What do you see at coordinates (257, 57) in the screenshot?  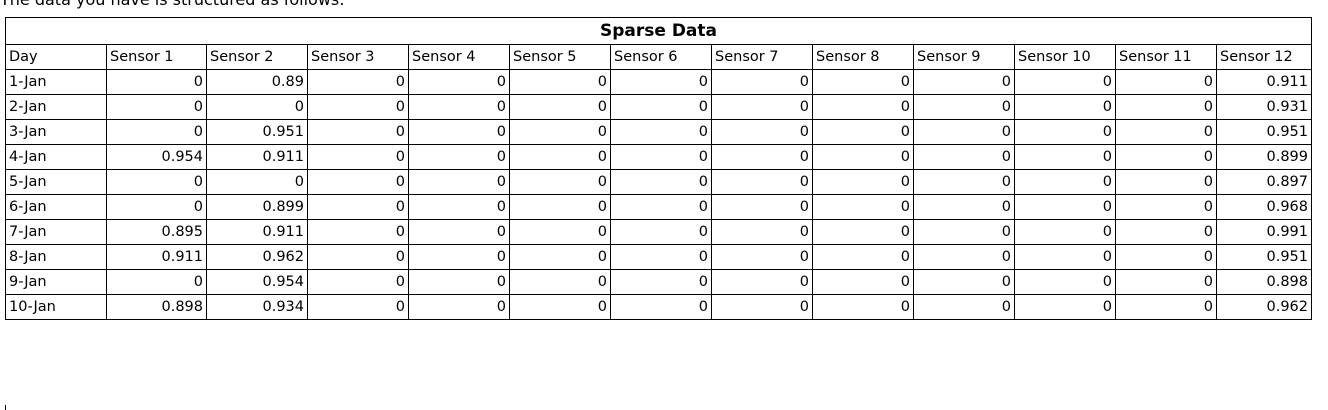 I see `column-header: Sensor 2` at bounding box center [257, 57].